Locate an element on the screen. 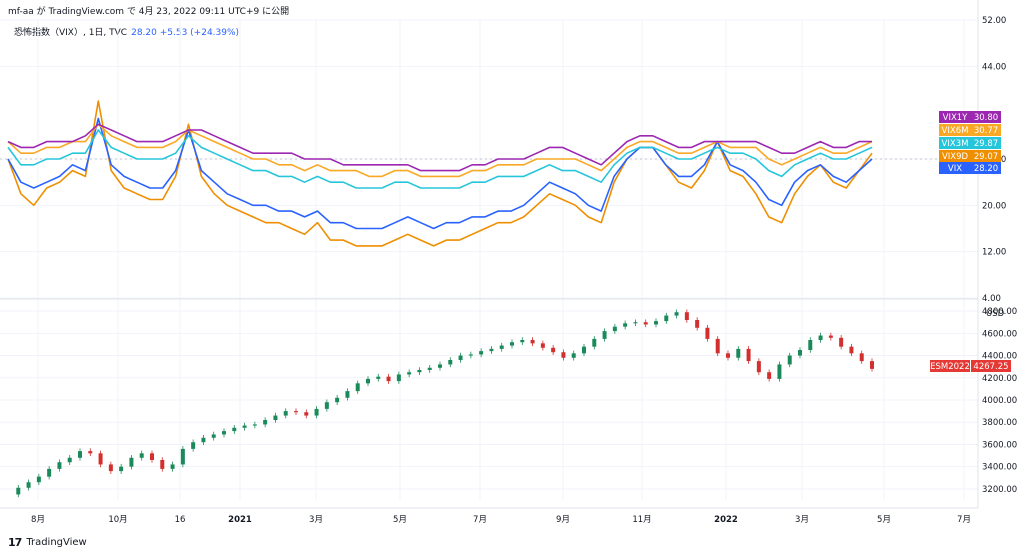 The image size is (1024, 553). y-tick-label: 44.00 is located at coordinates (994, 67).